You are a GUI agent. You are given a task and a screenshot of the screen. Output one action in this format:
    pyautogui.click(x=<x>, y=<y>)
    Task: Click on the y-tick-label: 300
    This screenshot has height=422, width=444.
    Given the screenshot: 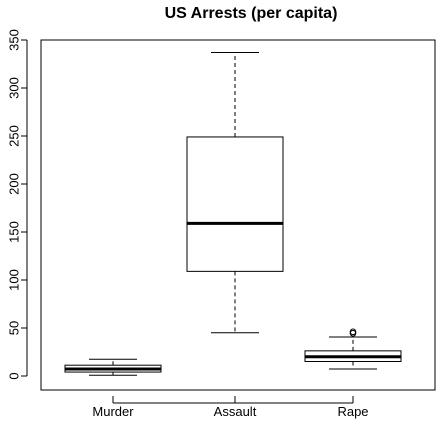 What is the action you would take?
    pyautogui.click(x=13, y=88)
    